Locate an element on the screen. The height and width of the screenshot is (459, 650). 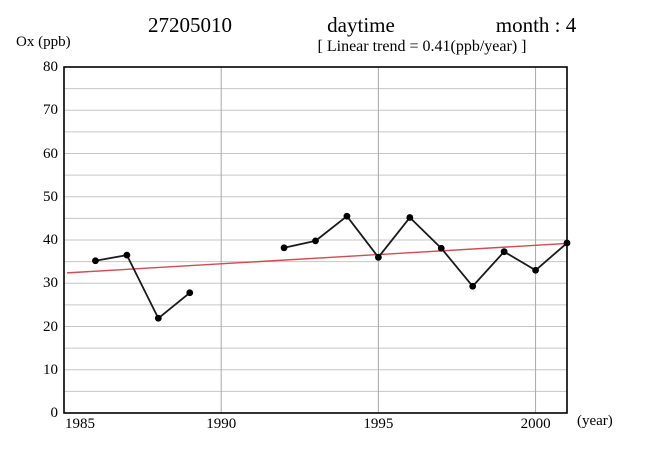
x-axis-unit-label: (year) is located at coordinates (595, 421).